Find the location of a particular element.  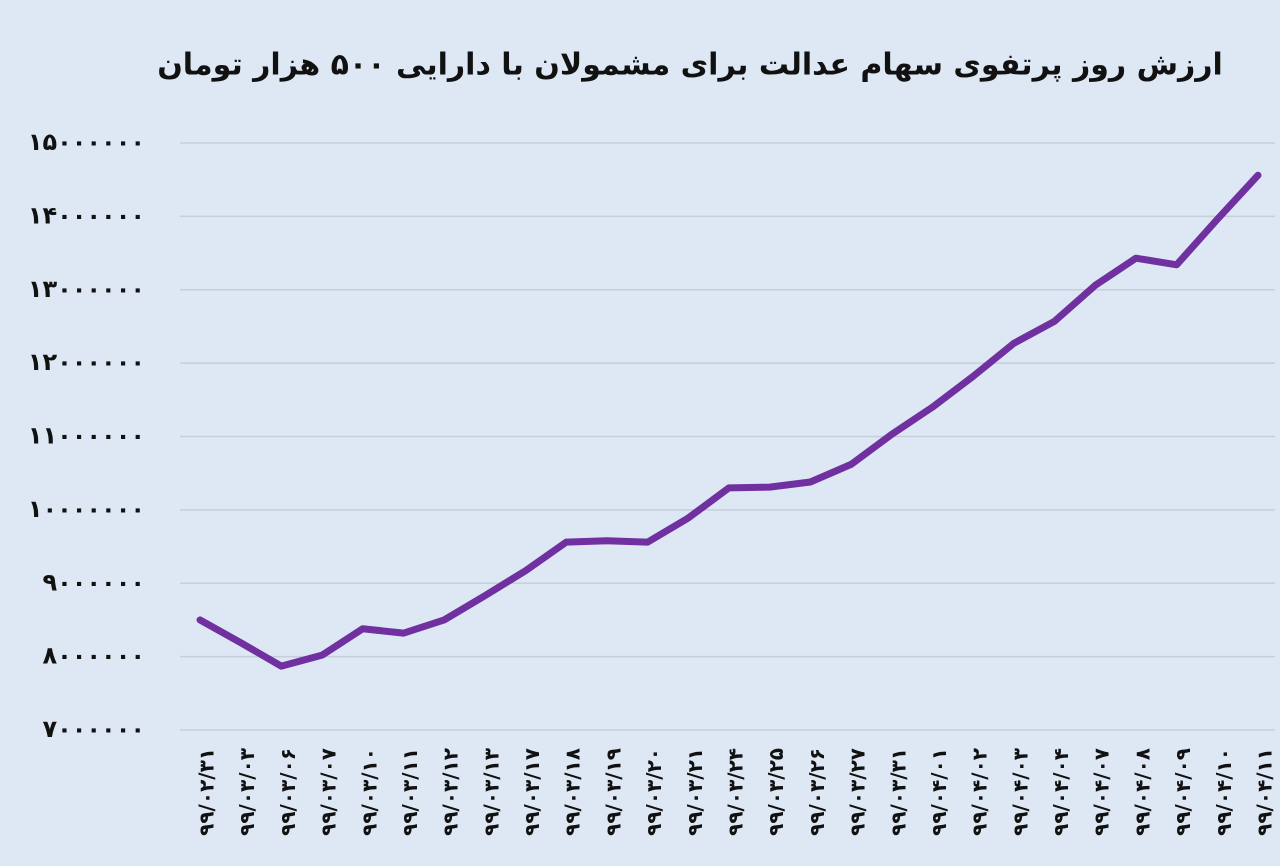

x-tick-label: ۹۹/۰۳/۲۶ is located at coordinates (817, 792).